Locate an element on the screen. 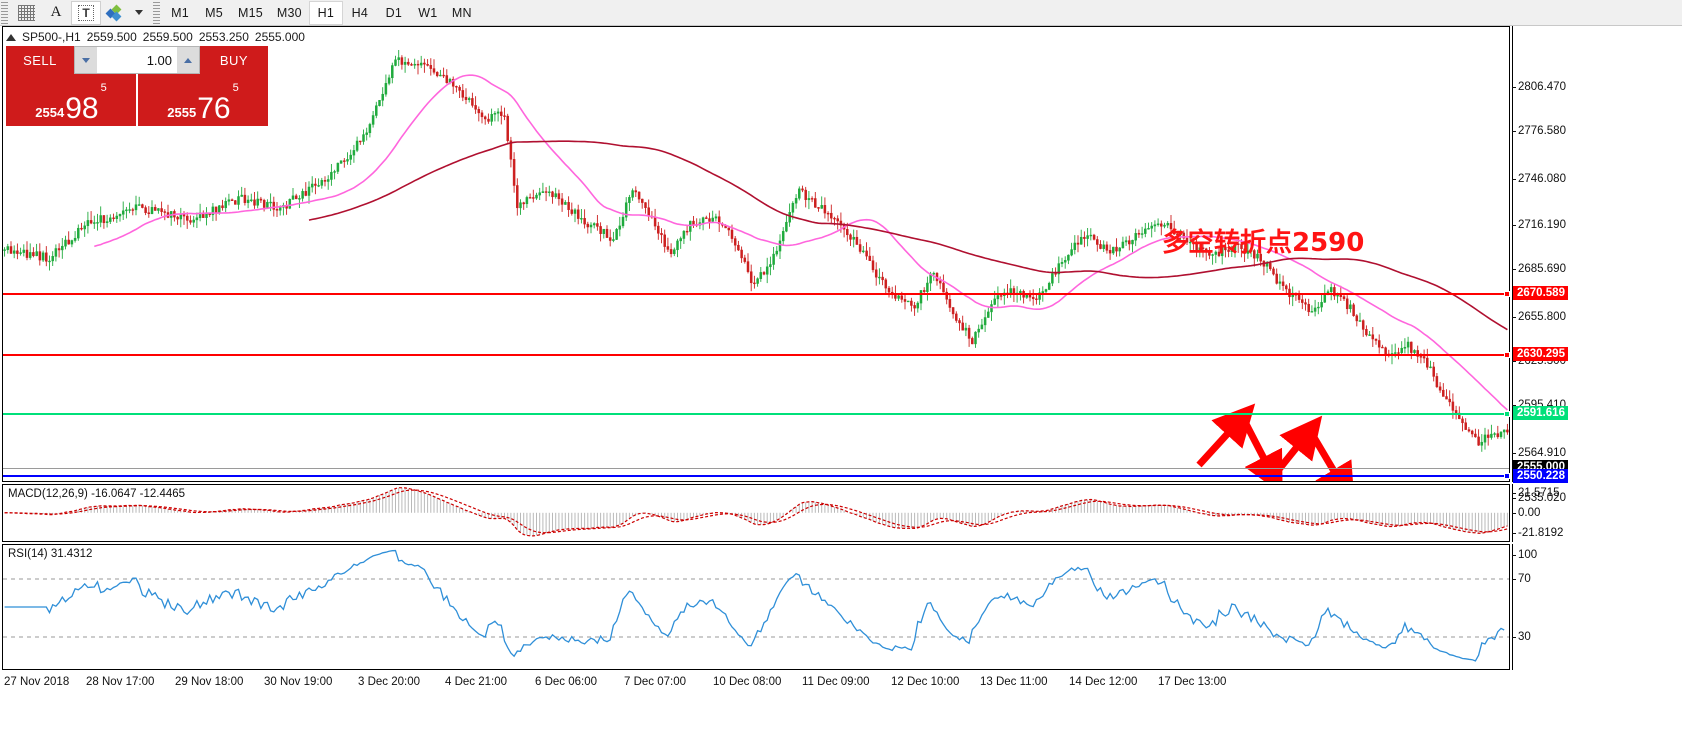 This screenshot has width=1682, height=745. main-toolbar: A T M1 M5 M15 M30 H1 H4 D1 W1 MN is located at coordinates (841, 13).